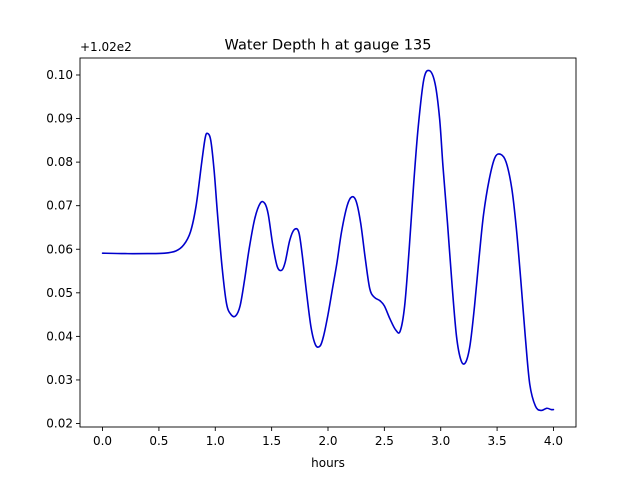 Image resolution: width=640 pixels, height=480 pixels. I want to click on y-tick-label: 0.05, so click(59, 293).